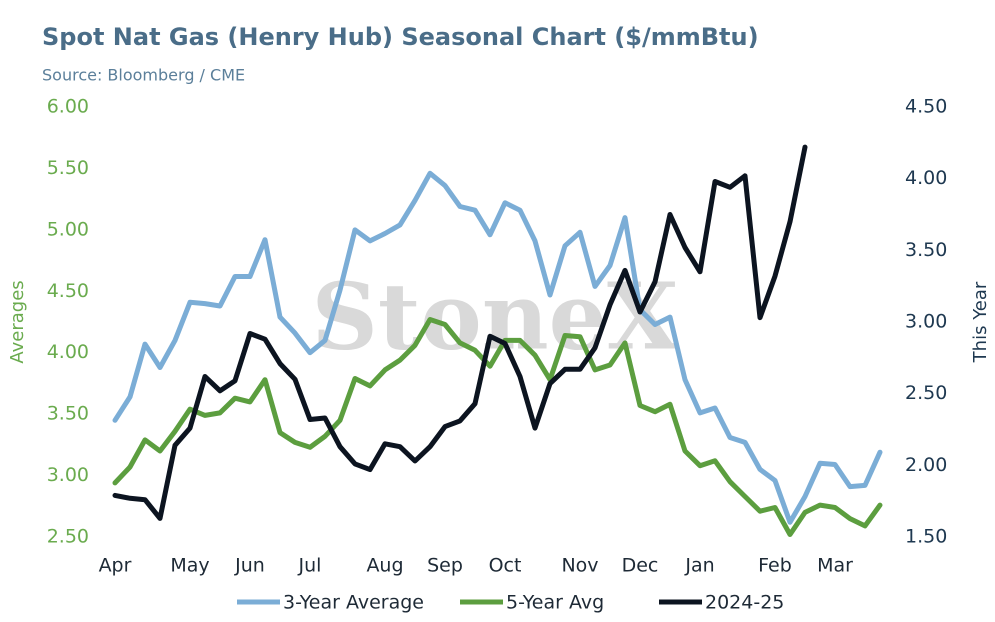 Image resolution: width=995 pixels, height=622 pixels. What do you see at coordinates (505, 566) in the screenshot?
I see `x-tick-label: Oct` at bounding box center [505, 566].